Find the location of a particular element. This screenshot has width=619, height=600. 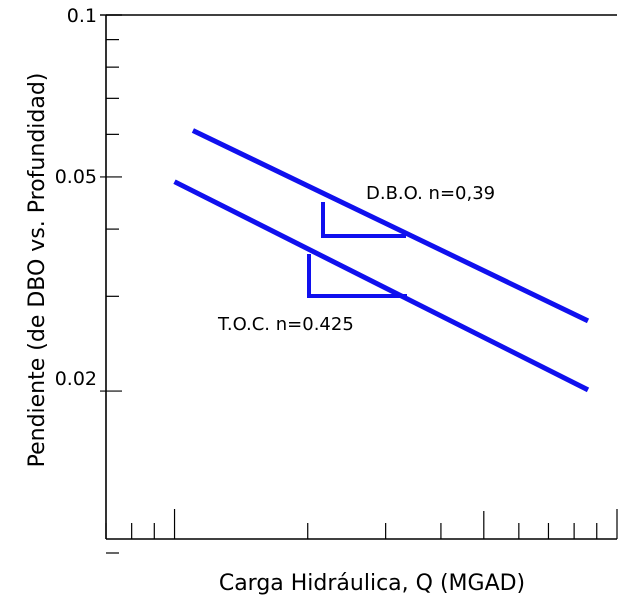

y-axis-title: Pendiente (de DBO vs. Profundidad) is located at coordinates (37, 270).